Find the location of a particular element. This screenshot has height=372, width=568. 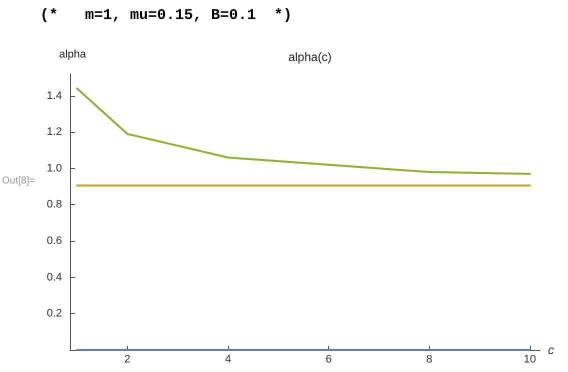

y-tick-label: 1.4 is located at coordinates (54, 96).